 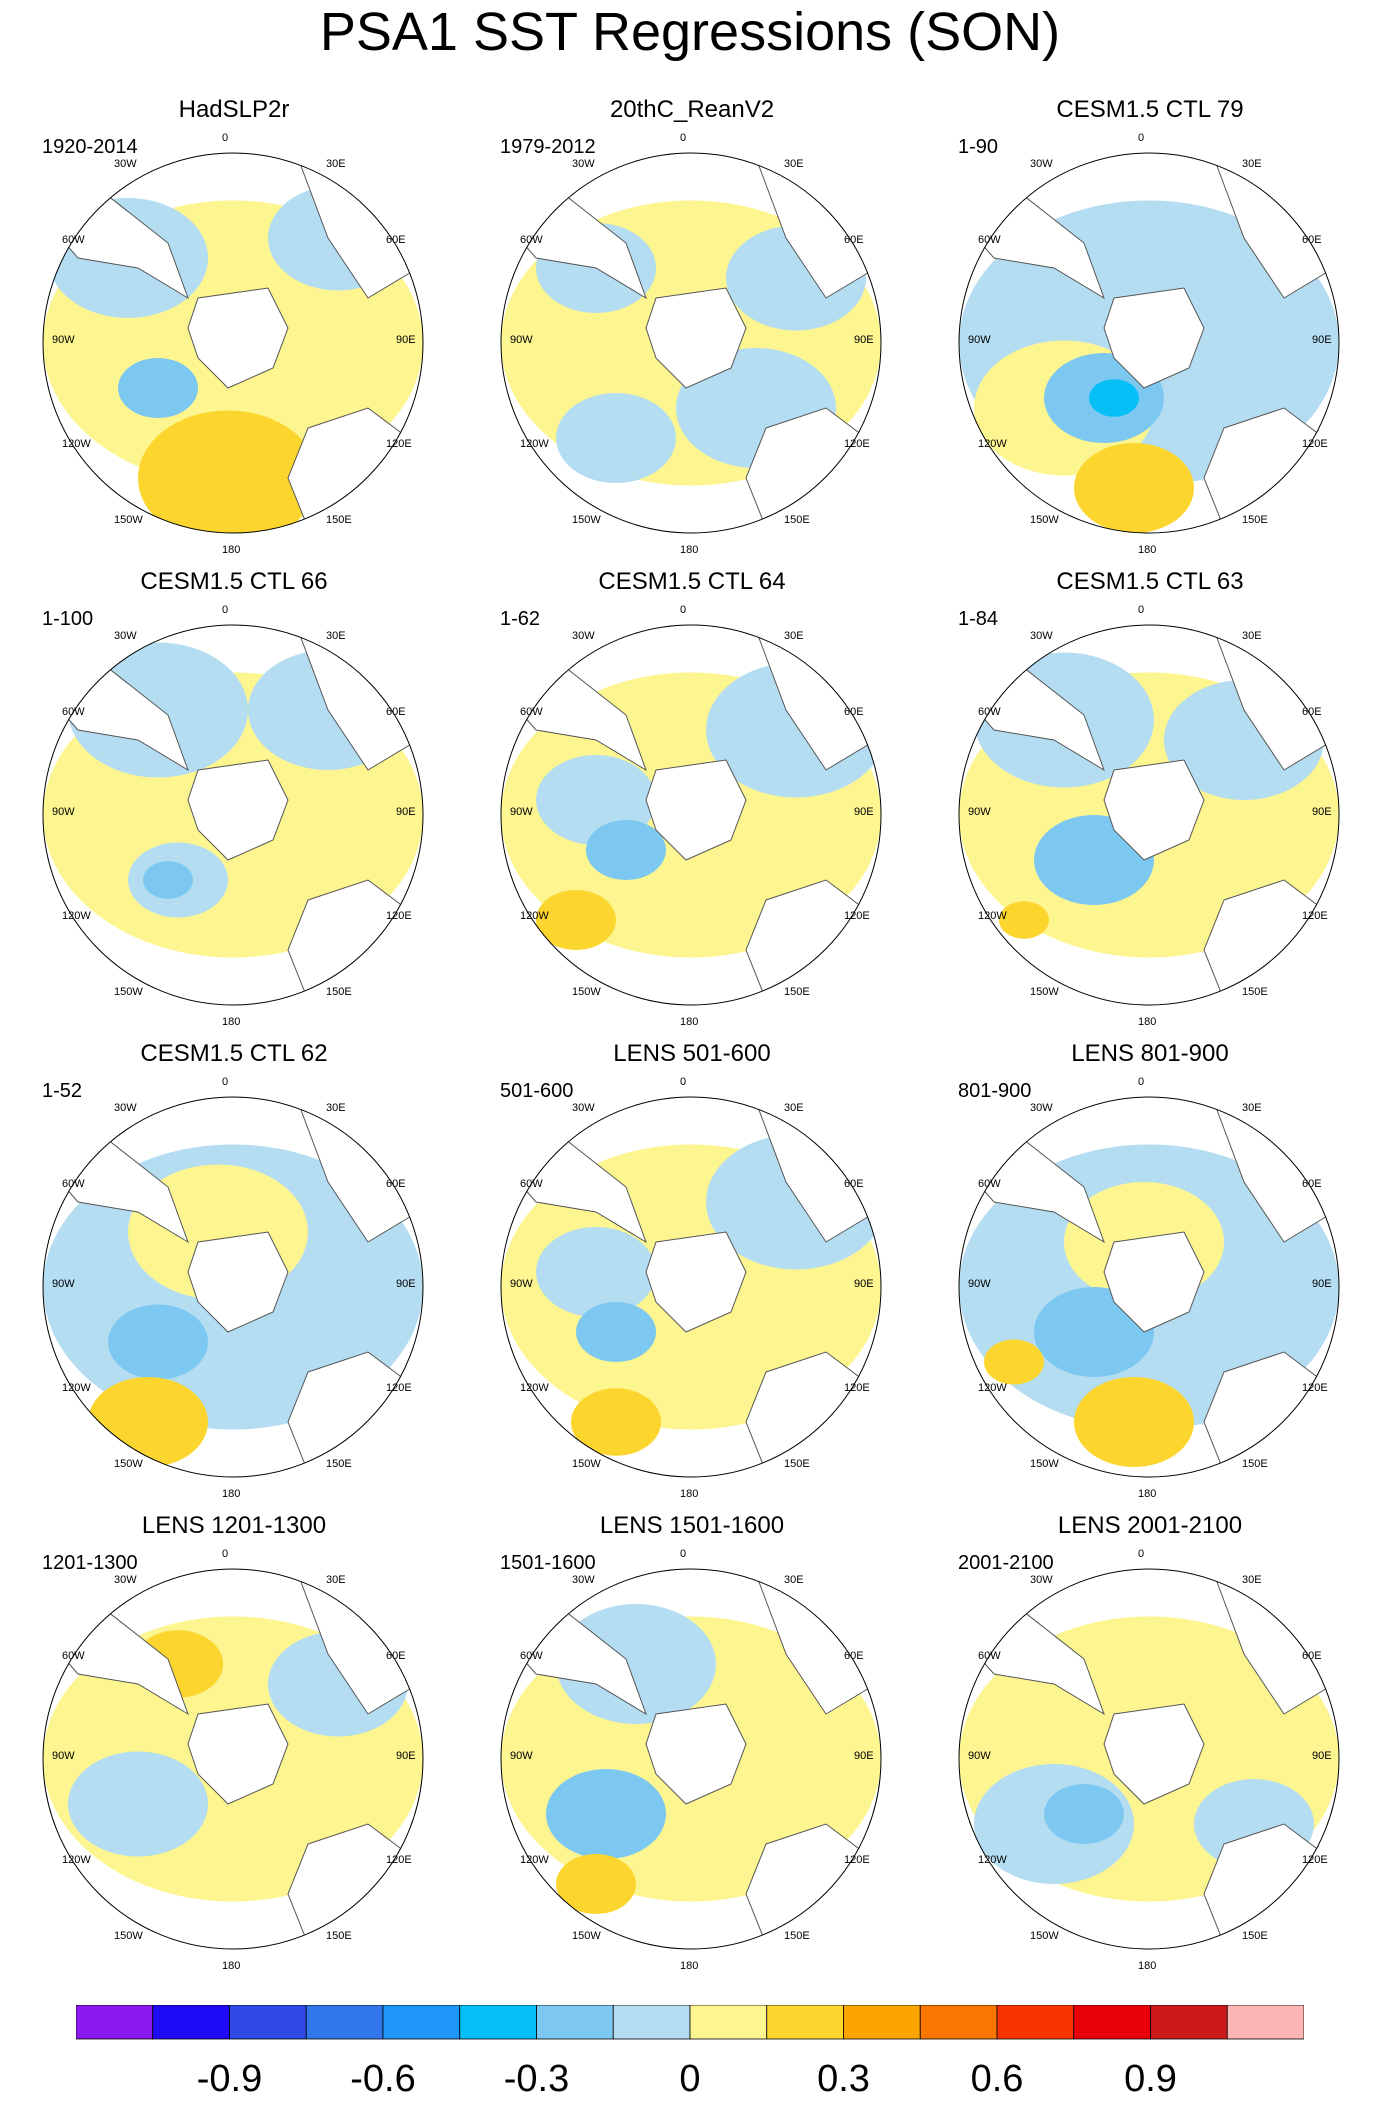 I want to click on colorbar-tick-label: 0.3, so click(x=843, y=2079).